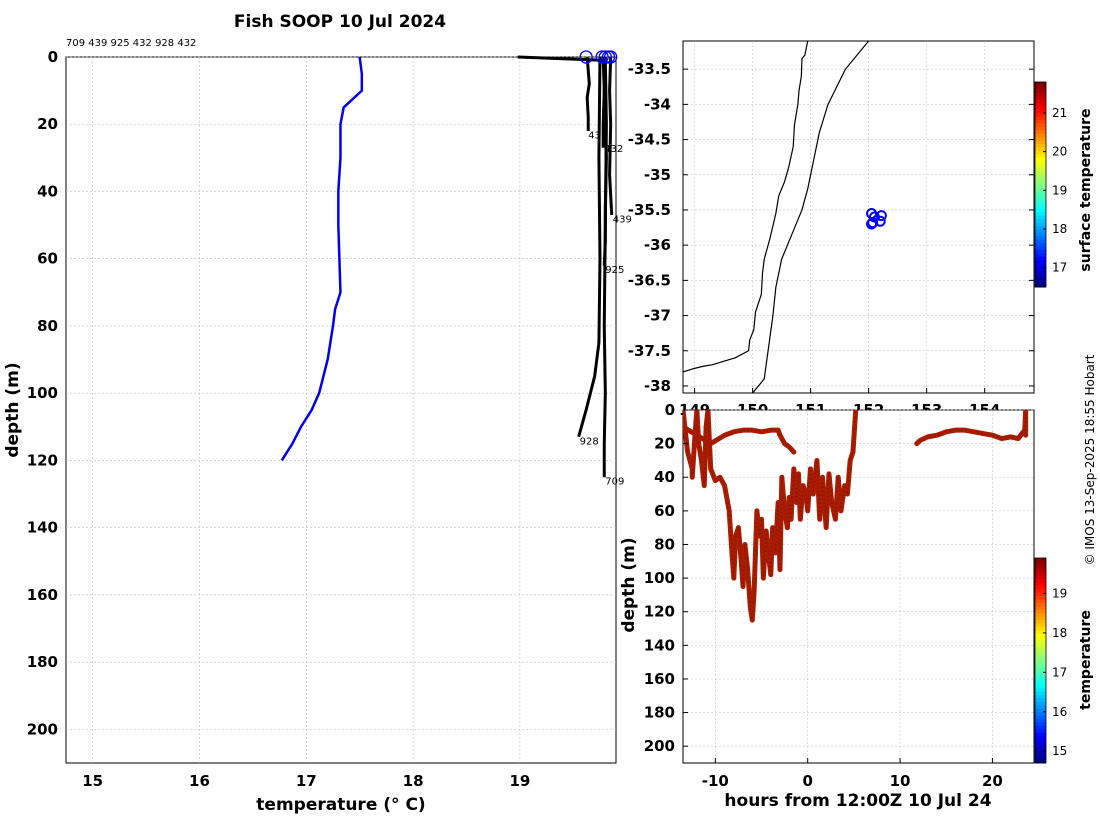 The height and width of the screenshot is (820, 1100). What do you see at coordinates (42, 595) in the screenshot?
I see `y-tick-label: 160` at bounding box center [42, 595].